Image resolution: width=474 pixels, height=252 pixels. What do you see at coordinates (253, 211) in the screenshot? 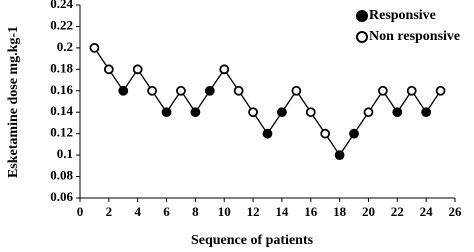
I see `x-tick-label: 12` at bounding box center [253, 211].